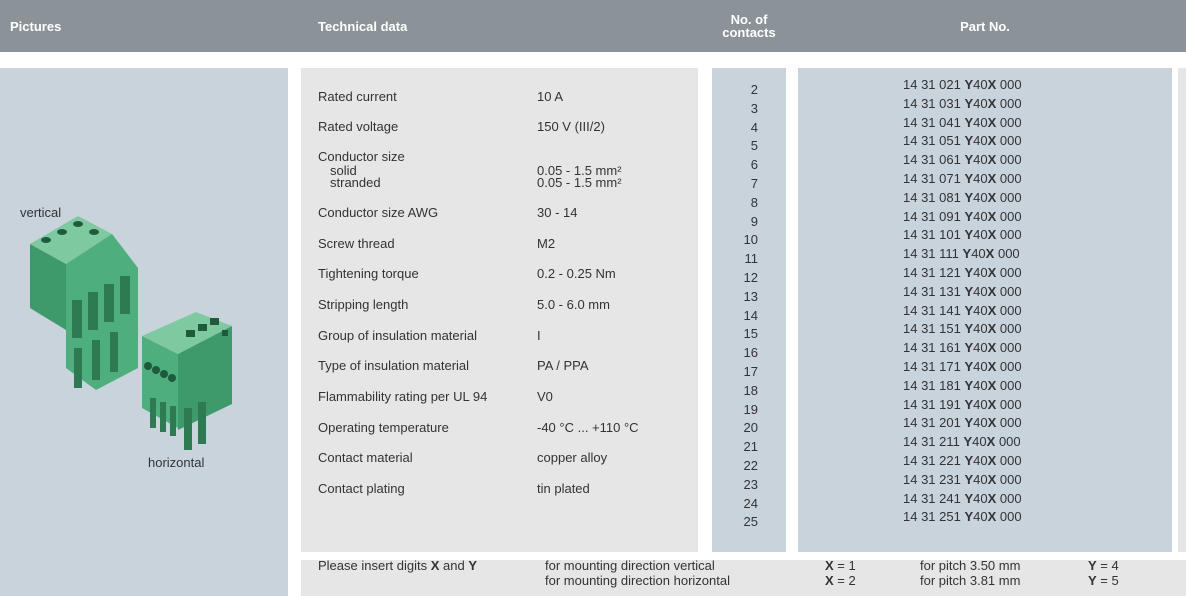 This screenshot has width=1186, height=596. Describe the element at coordinates (588, 427) in the screenshot. I see `tech-value: -40 °C ... +110 °C` at that location.